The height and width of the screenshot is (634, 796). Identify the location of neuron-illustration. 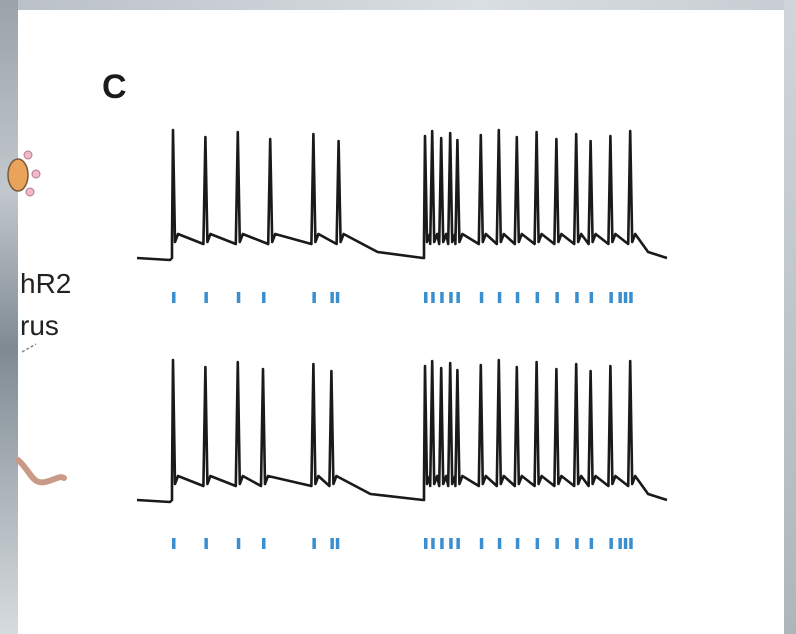
(24, 173).